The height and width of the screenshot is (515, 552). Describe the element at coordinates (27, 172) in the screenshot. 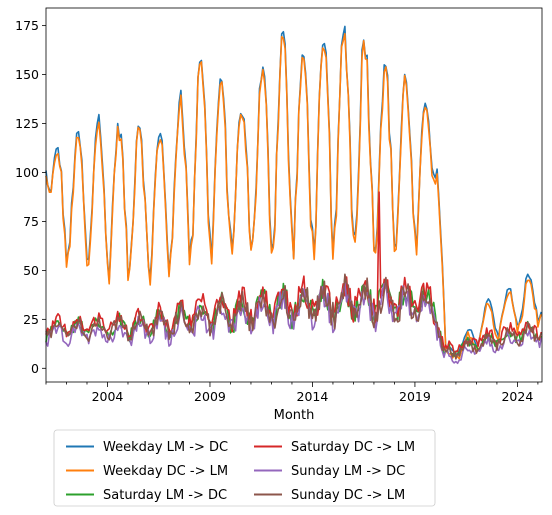

I see `y-tick-label: 100` at that location.